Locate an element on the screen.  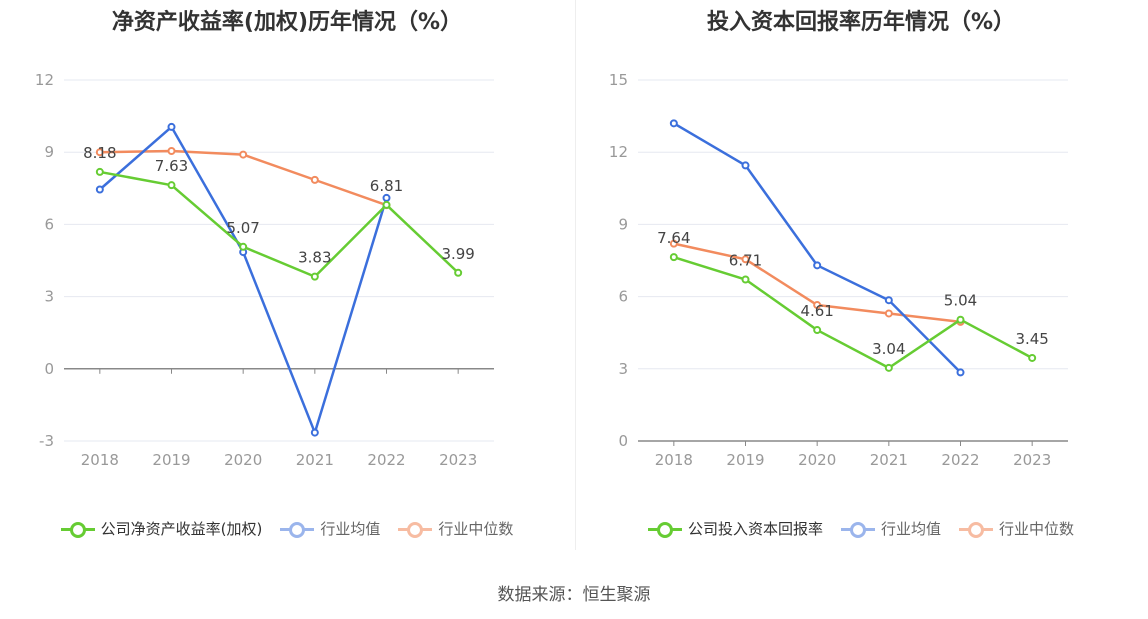
data-label: 3.83 is located at coordinates (314, 258).